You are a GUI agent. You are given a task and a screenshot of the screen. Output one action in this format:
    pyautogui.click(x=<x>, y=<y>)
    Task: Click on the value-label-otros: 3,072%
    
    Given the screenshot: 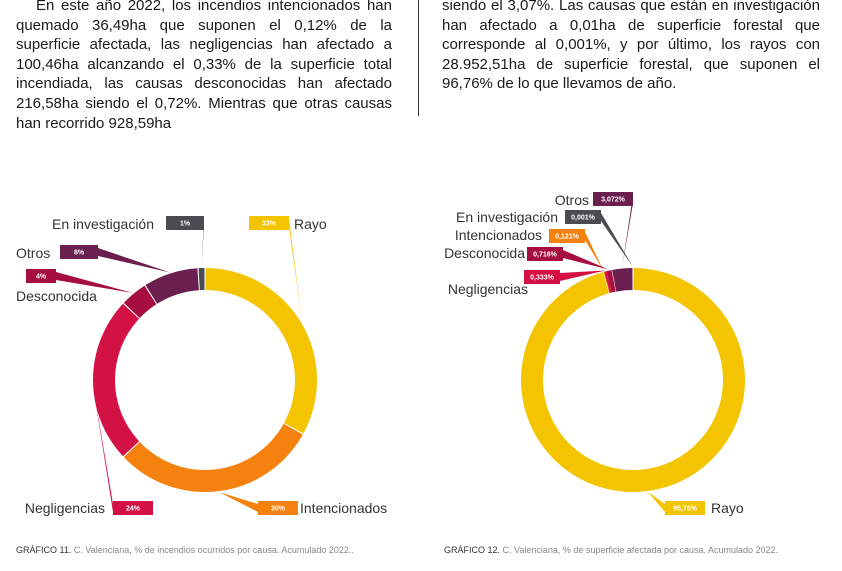 What is the action you would take?
    pyautogui.click(x=613, y=200)
    